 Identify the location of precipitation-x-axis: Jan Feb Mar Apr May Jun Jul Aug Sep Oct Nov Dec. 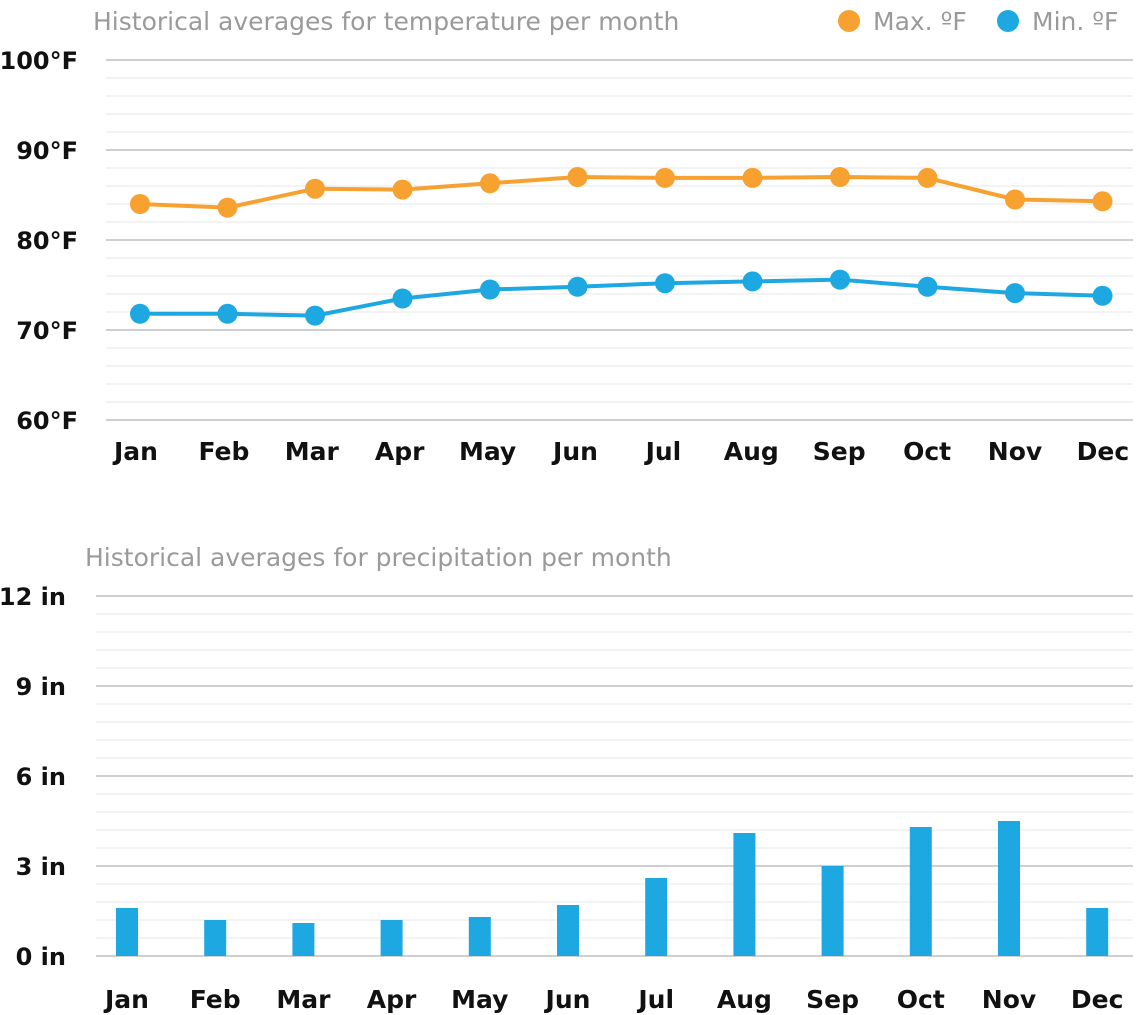
(613, 999).